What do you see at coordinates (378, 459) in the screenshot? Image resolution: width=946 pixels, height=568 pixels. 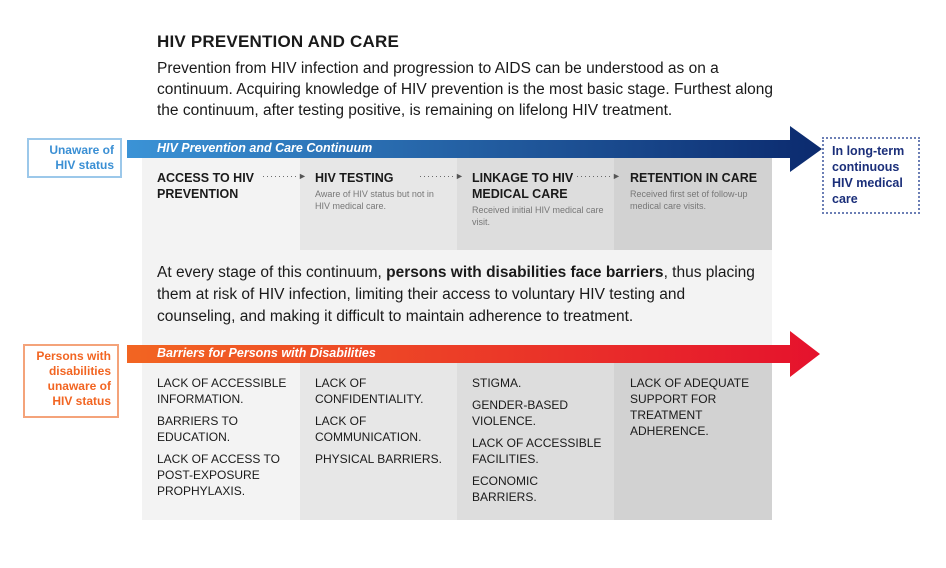 I see `barrier-item: PHYSICAL BARRIERS.` at bounding box center [378, 459].